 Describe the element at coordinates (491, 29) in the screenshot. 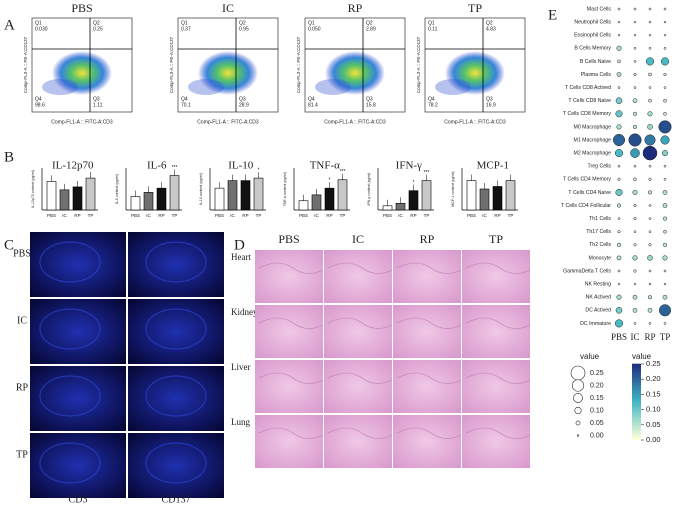

I see `quadrant-value: 4.83` at that location.